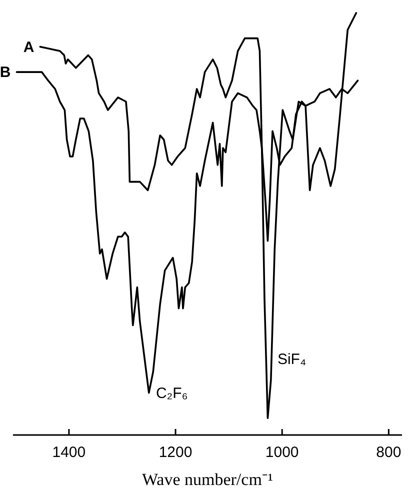 This screenshot has width=408, height=494. What do you see at coordinates (69, 452) in the screenshot?
I see `x-tick-label: 1400` at bounding box center [69, 452].